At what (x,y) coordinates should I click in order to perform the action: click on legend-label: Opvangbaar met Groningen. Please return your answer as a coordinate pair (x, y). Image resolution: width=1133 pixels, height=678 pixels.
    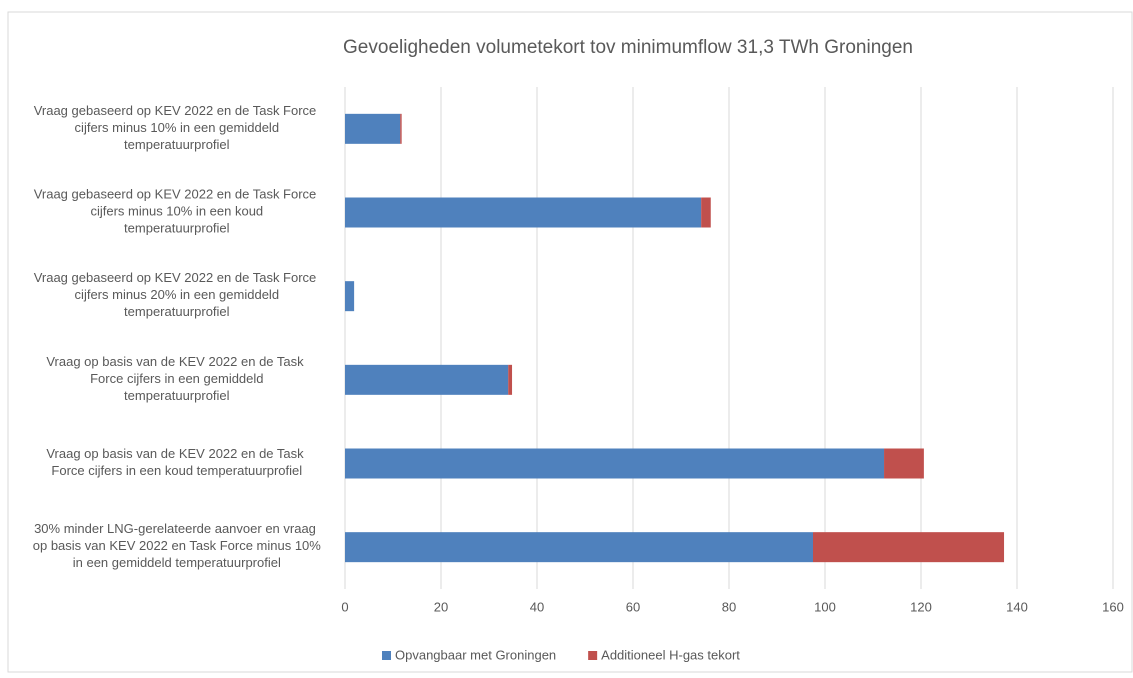
    Looking at the image, I should click on (475, 654).